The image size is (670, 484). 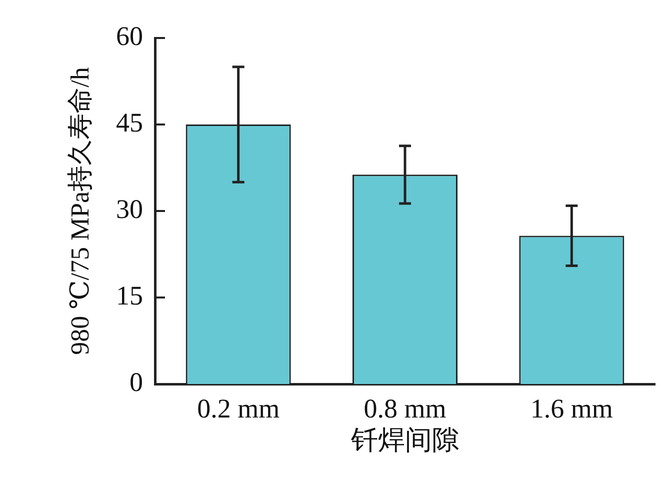 What do you see at coordinates (79, 211) in the screenshot?
I see `y-axis-title: 980 ℃/75 MPa持久寿命/h` at bounding box center [79, 211].